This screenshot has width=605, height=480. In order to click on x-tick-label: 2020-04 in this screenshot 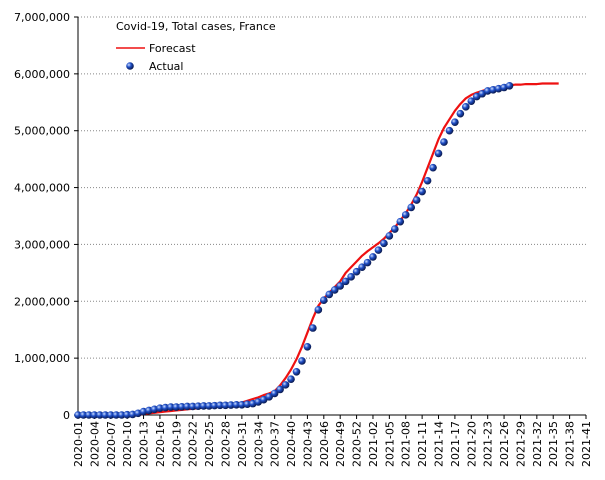, I will do `click(94, 444)`.